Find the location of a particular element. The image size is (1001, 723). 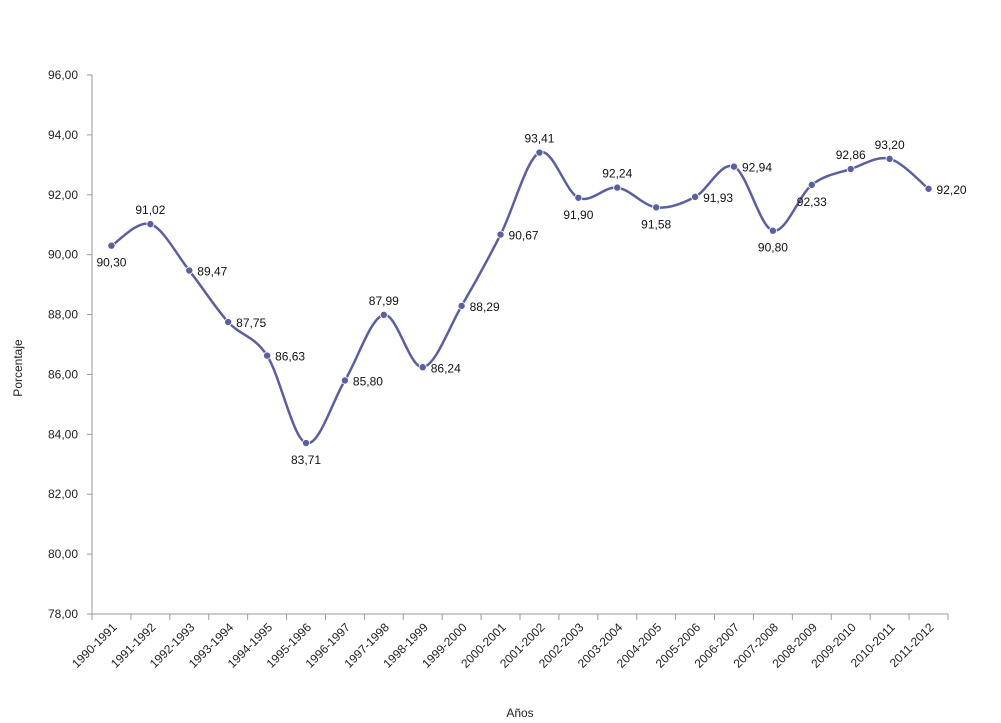

data-label: 89,47 is located at coordinates (212, 272).